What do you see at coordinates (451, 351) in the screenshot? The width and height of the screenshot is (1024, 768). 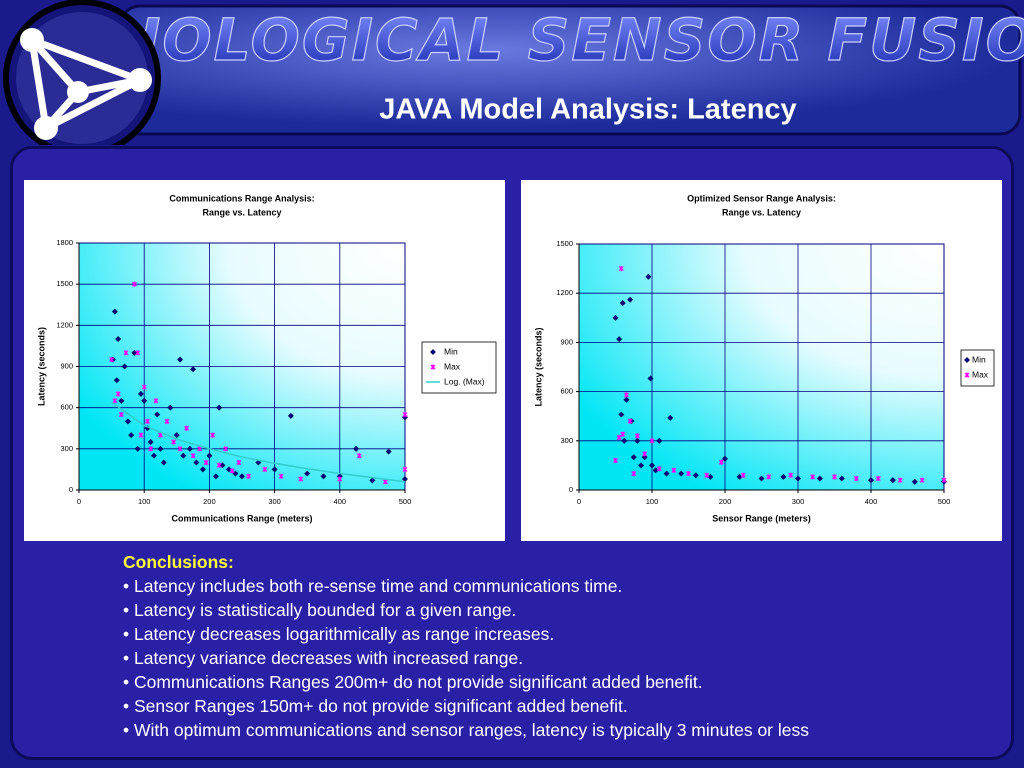 I see `legend-label: Min` at bounding box center [451, 351].